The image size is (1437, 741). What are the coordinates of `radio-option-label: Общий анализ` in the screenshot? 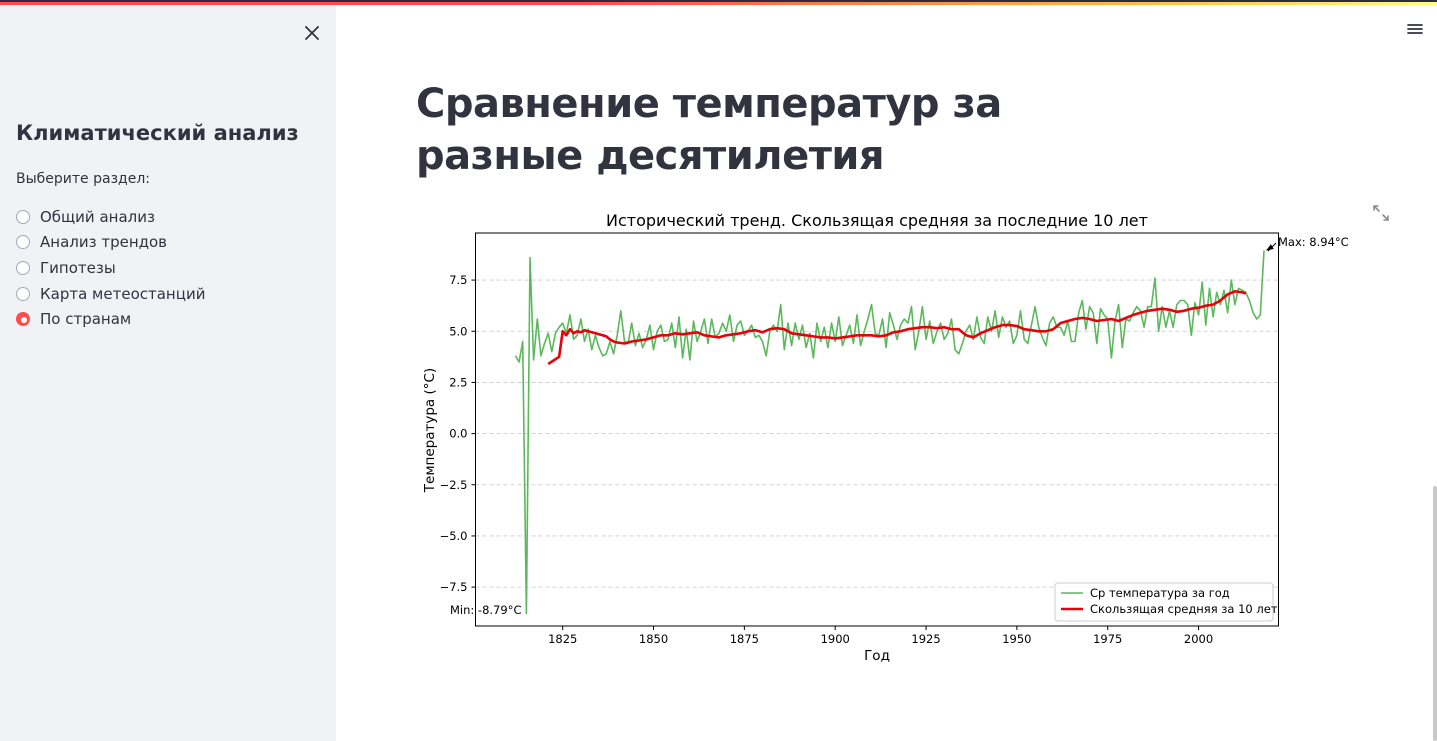 It's located at (97, 216).